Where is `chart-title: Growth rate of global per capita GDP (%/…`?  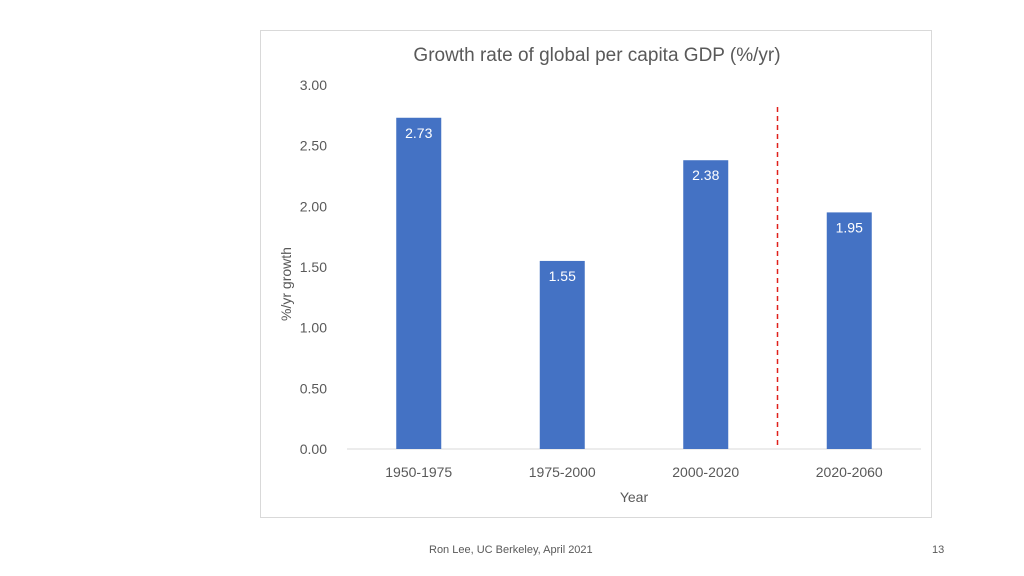
chart-title: Growth rate of global per capita GDP (%/… is located at coordinates (596, 55).